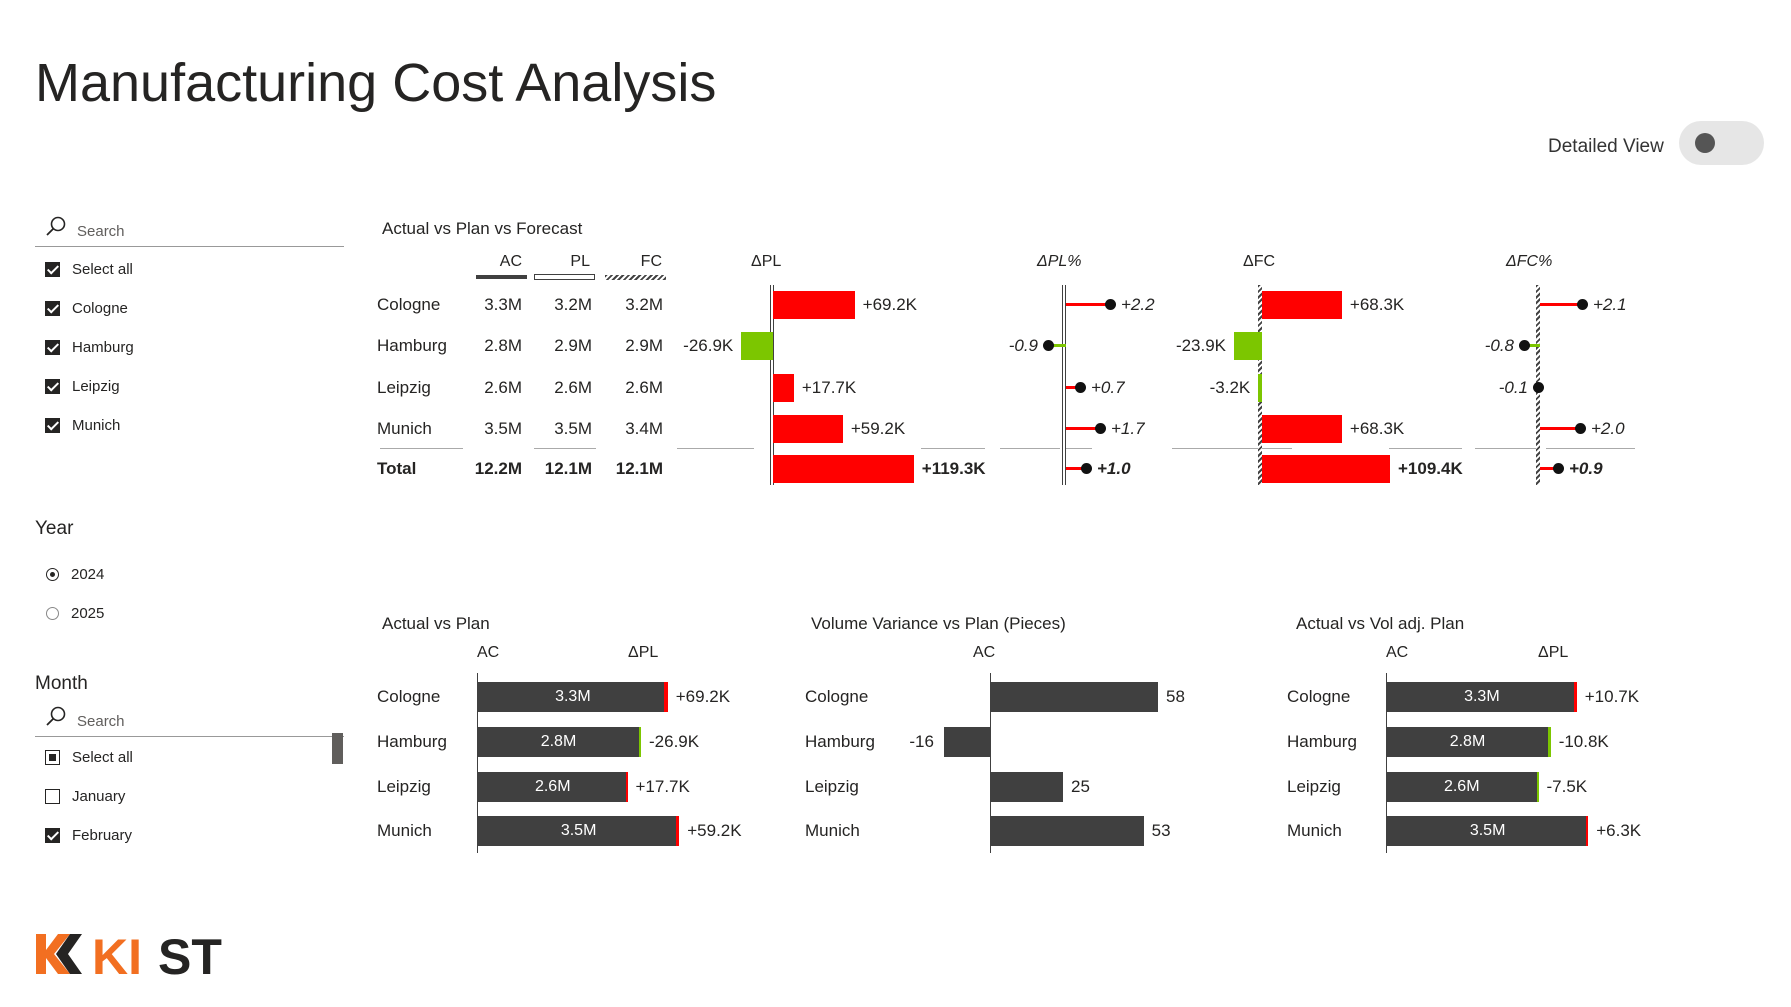 This screenshot has height=1007, width=1791. What do you see at coordinates (75, 593) in the screenshot?
I see `year-slicer-list: 2024 2025` at bounding box center [75, 593].